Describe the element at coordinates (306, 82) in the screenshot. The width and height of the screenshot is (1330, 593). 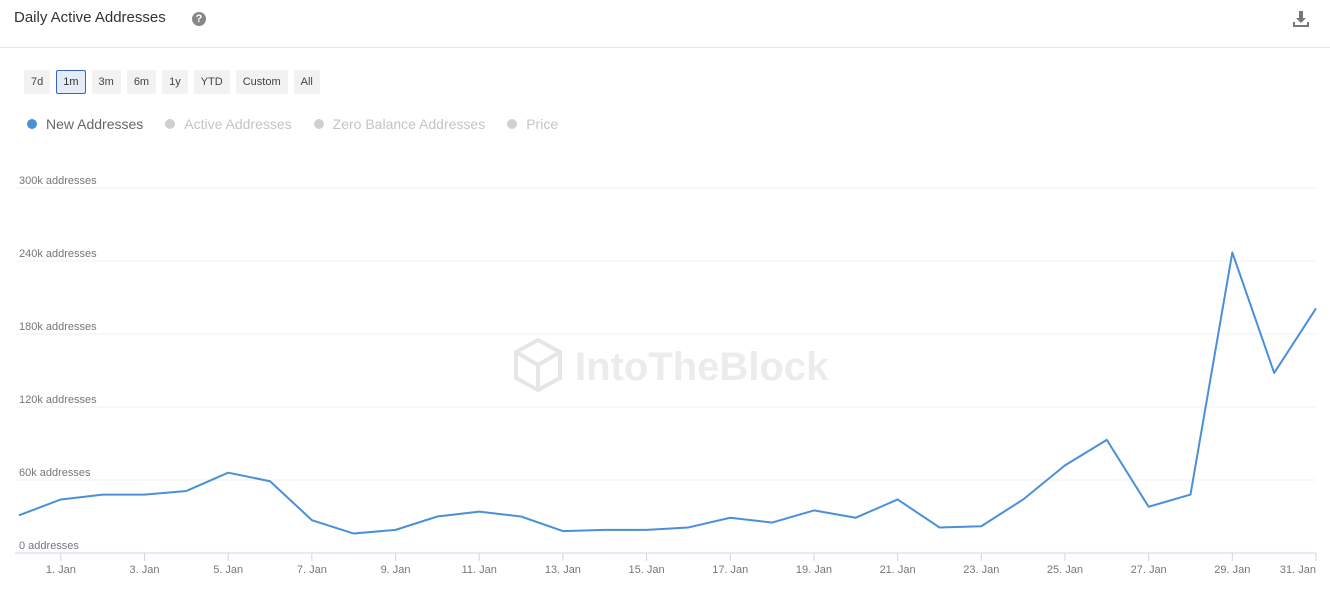
I see `range-button: All` at that location.